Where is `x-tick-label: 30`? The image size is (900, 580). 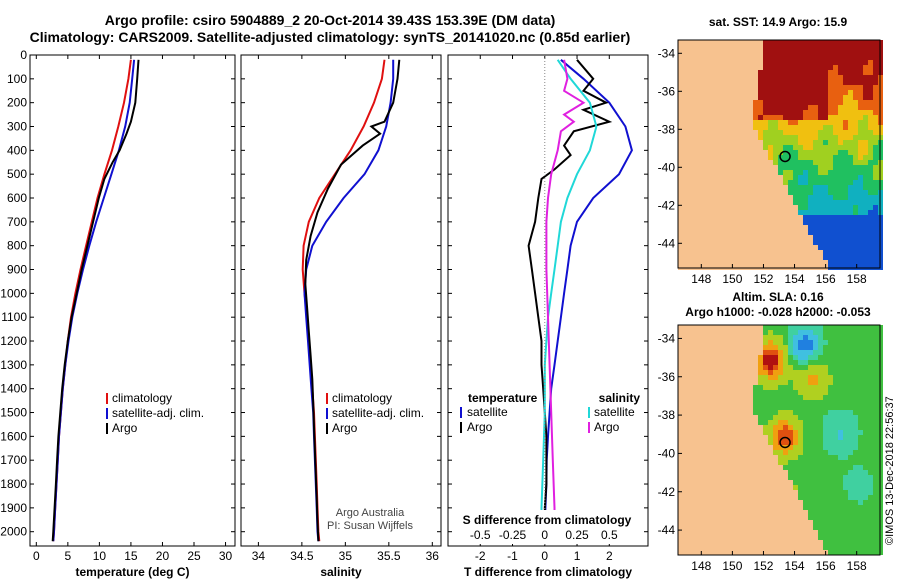 x-tick-label: 30 is located at coordinates (226, 556).